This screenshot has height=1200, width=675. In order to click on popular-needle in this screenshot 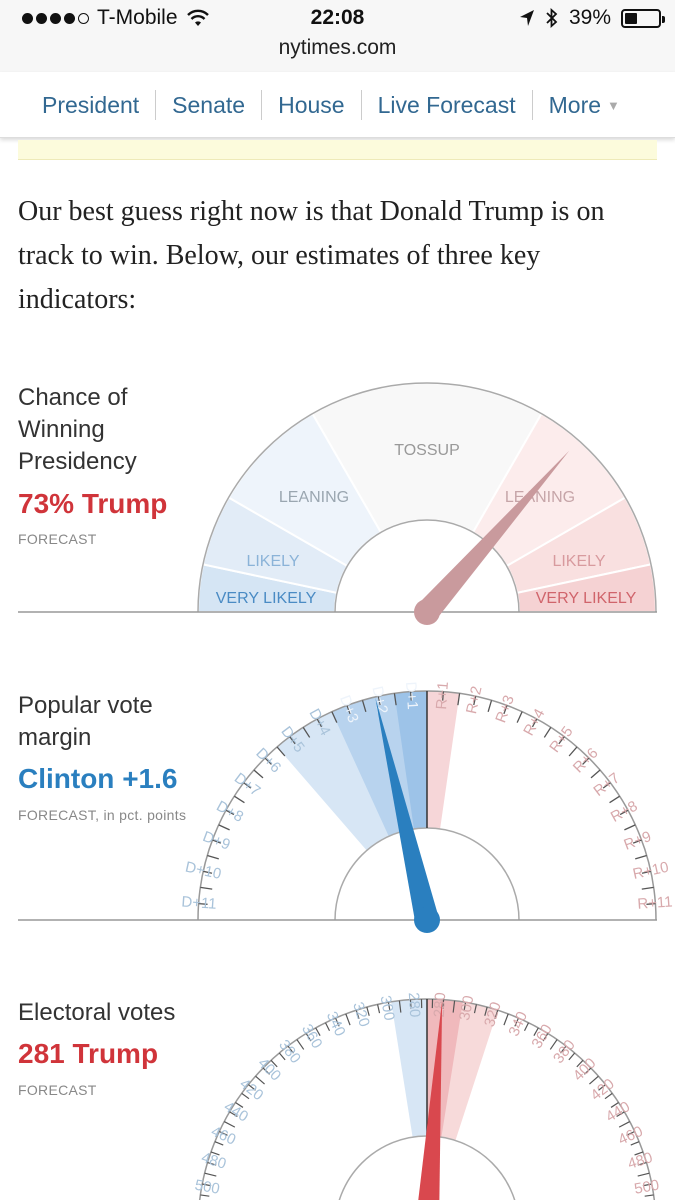, I will do `click(407, 810)`.